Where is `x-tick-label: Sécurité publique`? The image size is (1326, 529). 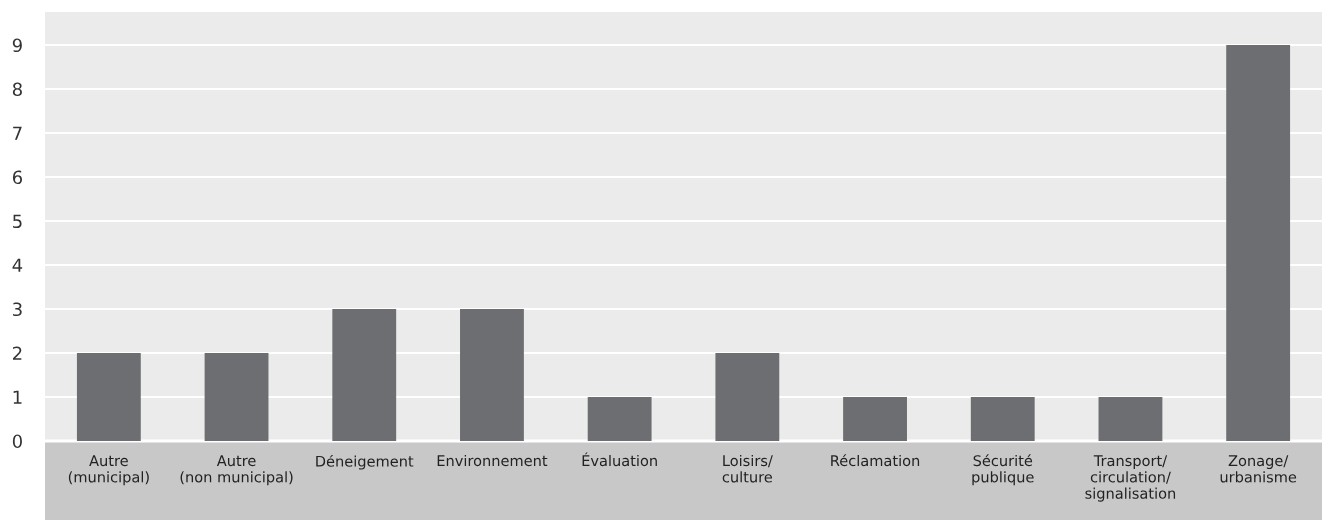
x-tick-label: Sécurité publique is located at coordinates (1003, 470).